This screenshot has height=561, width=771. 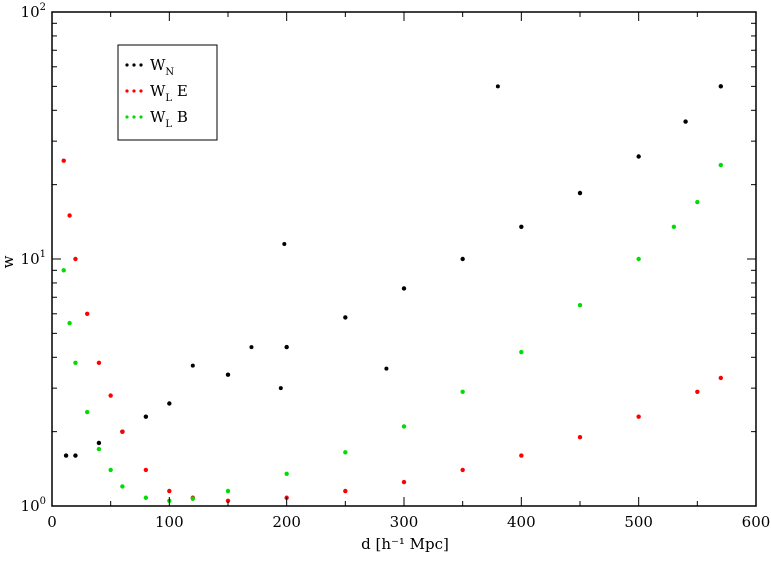 What do you see at coordinates (756, 522) in the screenshot?
I see `x-tick-label: 600` at bounding box center [756, 522].